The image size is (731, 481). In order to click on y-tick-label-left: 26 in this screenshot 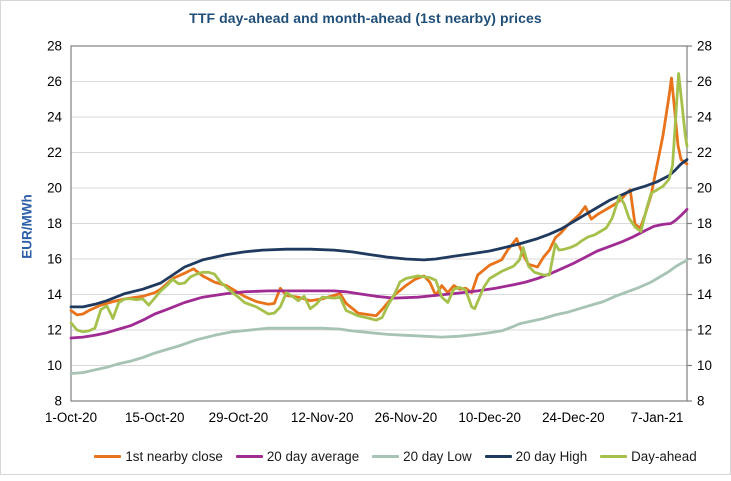, I will do `click(54, 81)`.